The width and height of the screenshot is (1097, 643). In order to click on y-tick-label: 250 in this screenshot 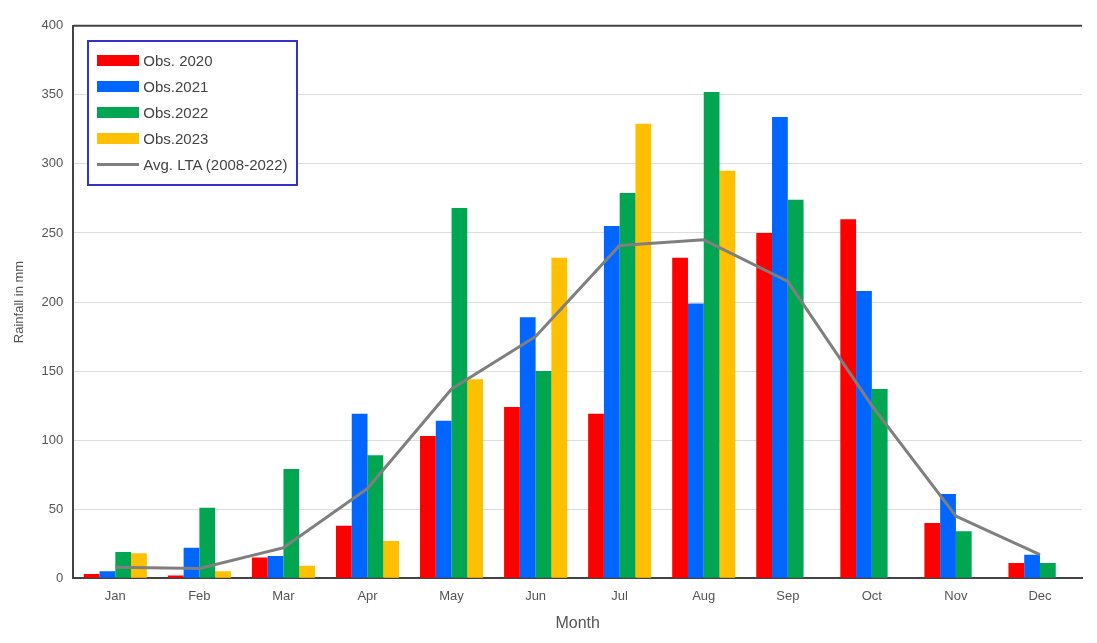, I will do `click(52, 232)`.